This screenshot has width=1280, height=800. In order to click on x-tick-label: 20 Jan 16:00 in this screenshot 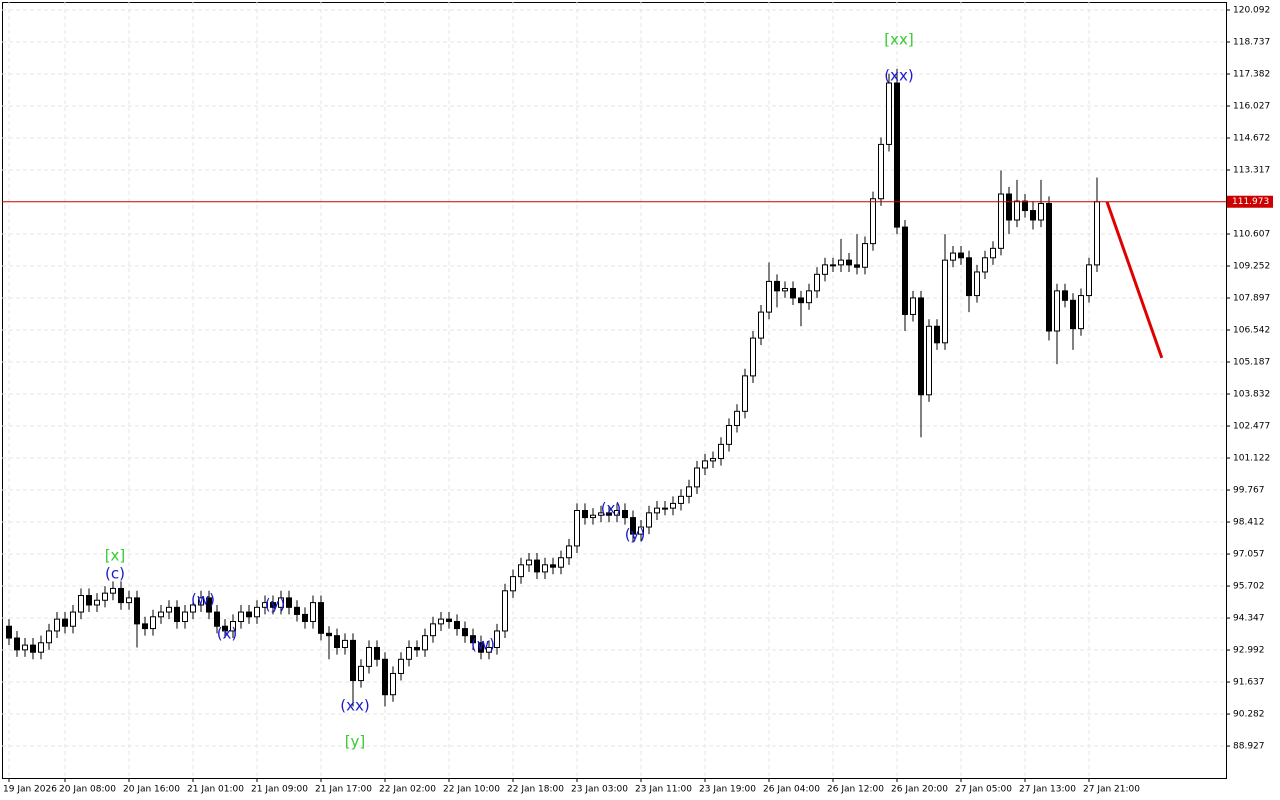, I will do `click(151, 790)`.